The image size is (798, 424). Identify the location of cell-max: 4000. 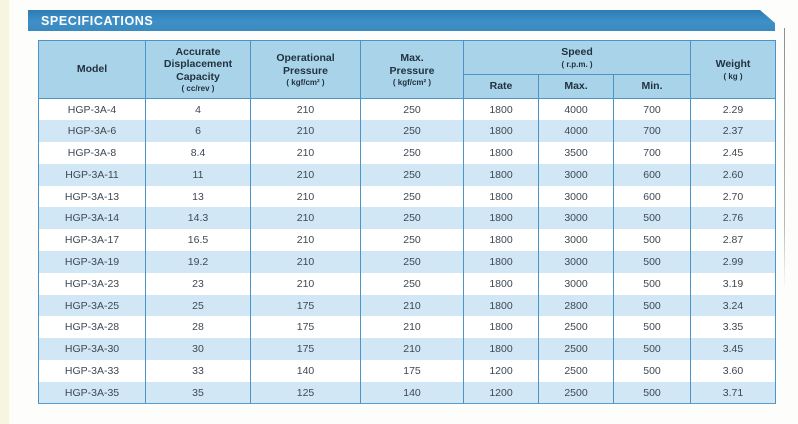
(576, 109).